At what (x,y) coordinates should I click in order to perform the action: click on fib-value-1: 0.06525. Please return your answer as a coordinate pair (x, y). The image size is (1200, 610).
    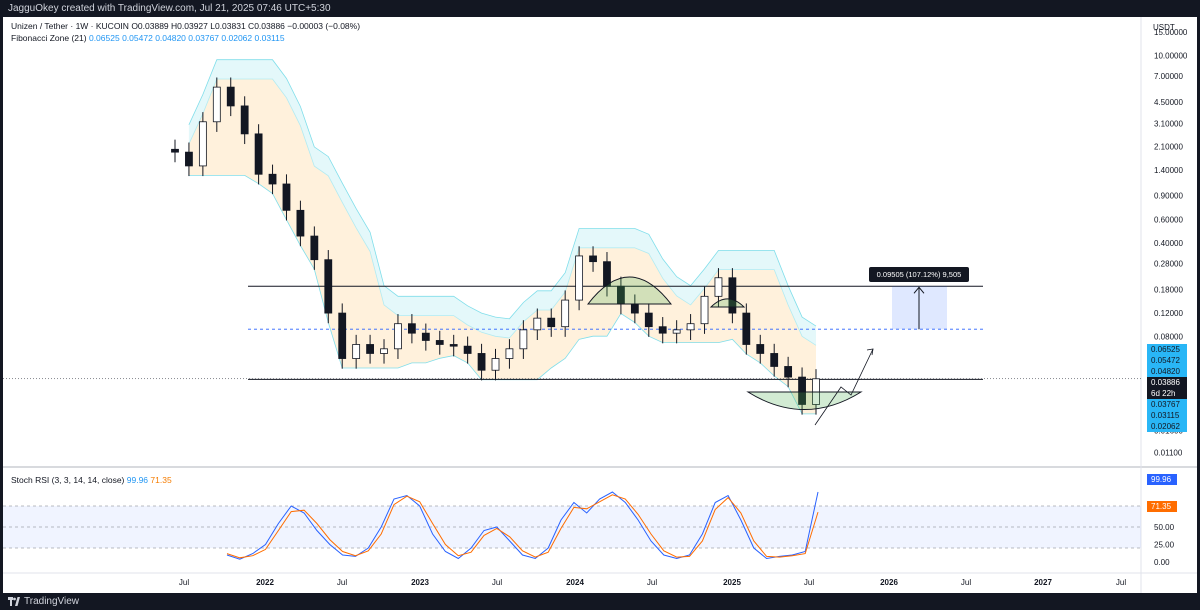
    Looking at the image, I should click on (104, 38).